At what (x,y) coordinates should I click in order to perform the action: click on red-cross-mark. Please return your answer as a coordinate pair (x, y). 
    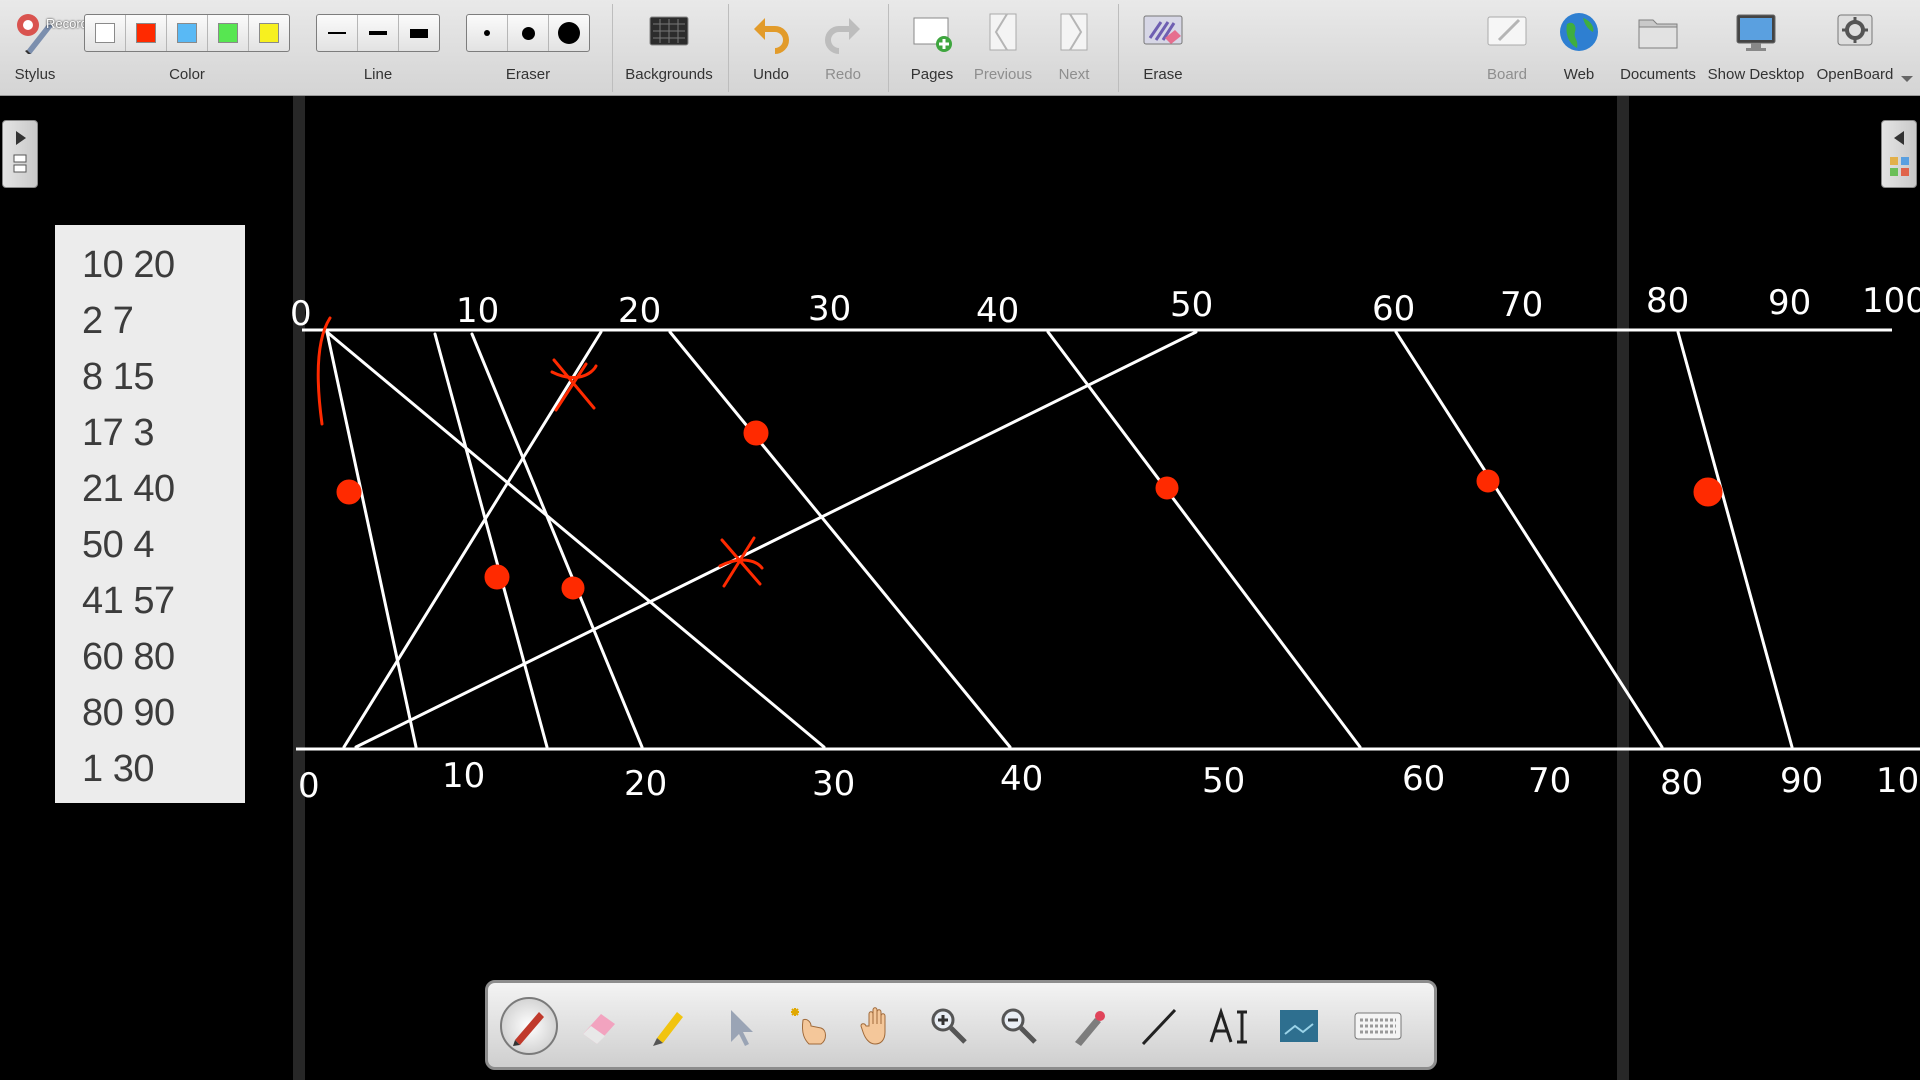
    Looking at the image, I should click on (741, 562).